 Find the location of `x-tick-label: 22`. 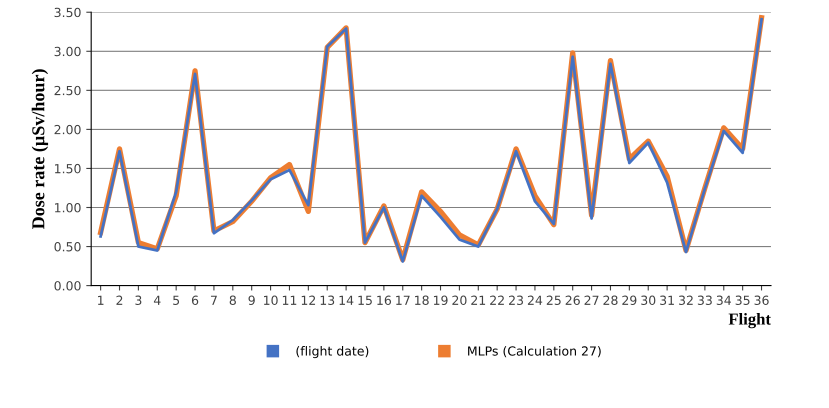

x-tick-label: 22 is located at coordinates (497, 300).